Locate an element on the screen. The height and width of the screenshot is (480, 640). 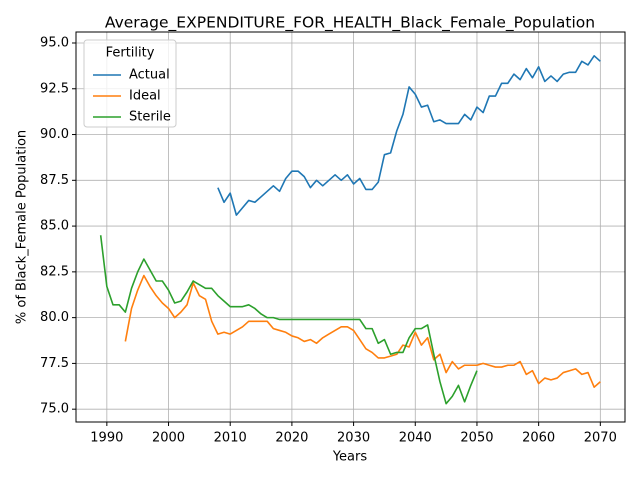
y-tick-label: 90.0 is located at coordinates (54, 134).